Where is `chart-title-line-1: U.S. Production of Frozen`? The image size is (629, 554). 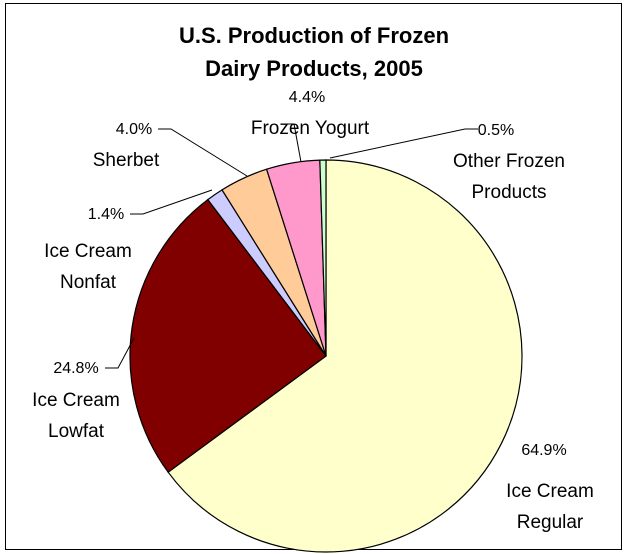 chart-title-line-1: U.S. Production of Frozen is located at coordinates (314, 35).